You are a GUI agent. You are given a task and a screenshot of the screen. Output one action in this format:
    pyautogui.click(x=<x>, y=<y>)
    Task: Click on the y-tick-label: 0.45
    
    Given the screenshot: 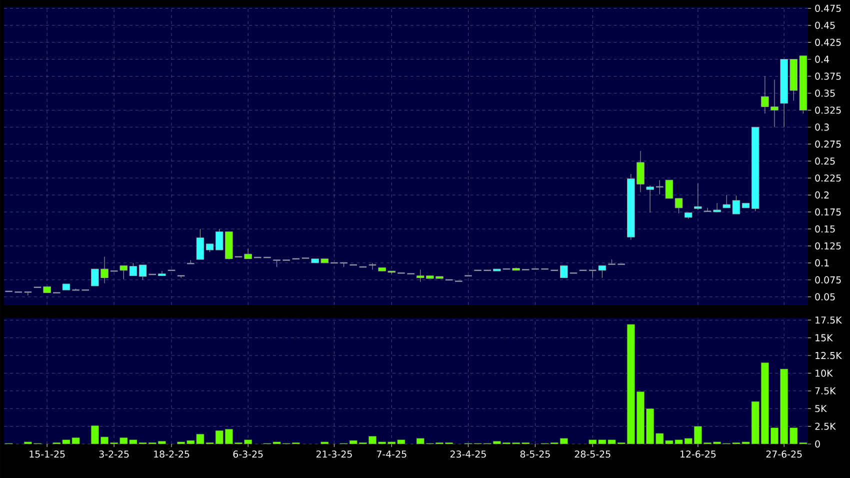 What is the action you would take?
    pyautogui.click(x=825, y=25)
    